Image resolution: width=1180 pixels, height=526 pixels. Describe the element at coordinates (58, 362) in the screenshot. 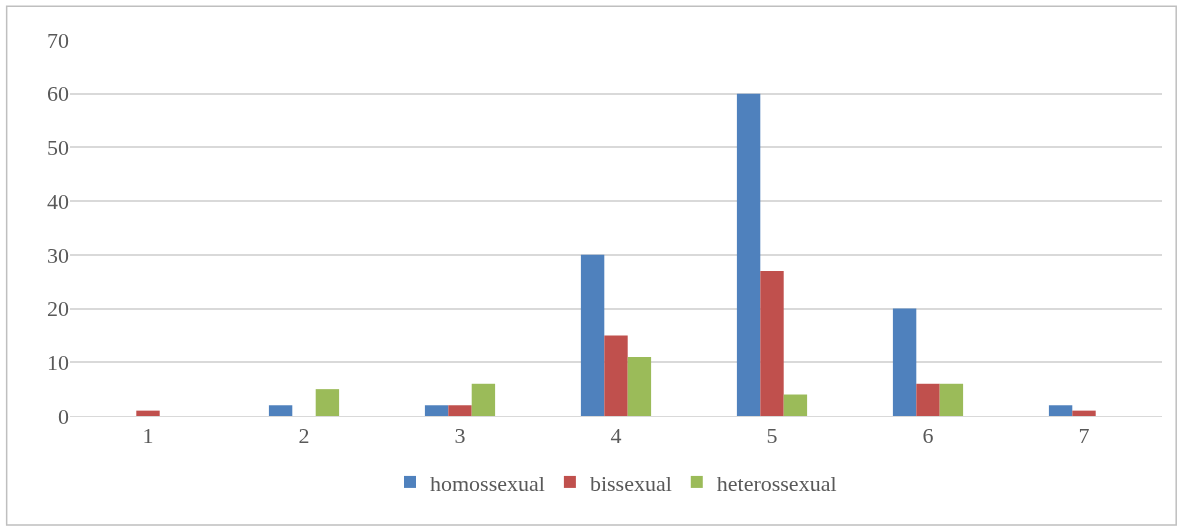

I see `y-tick-label: 10` at that location.